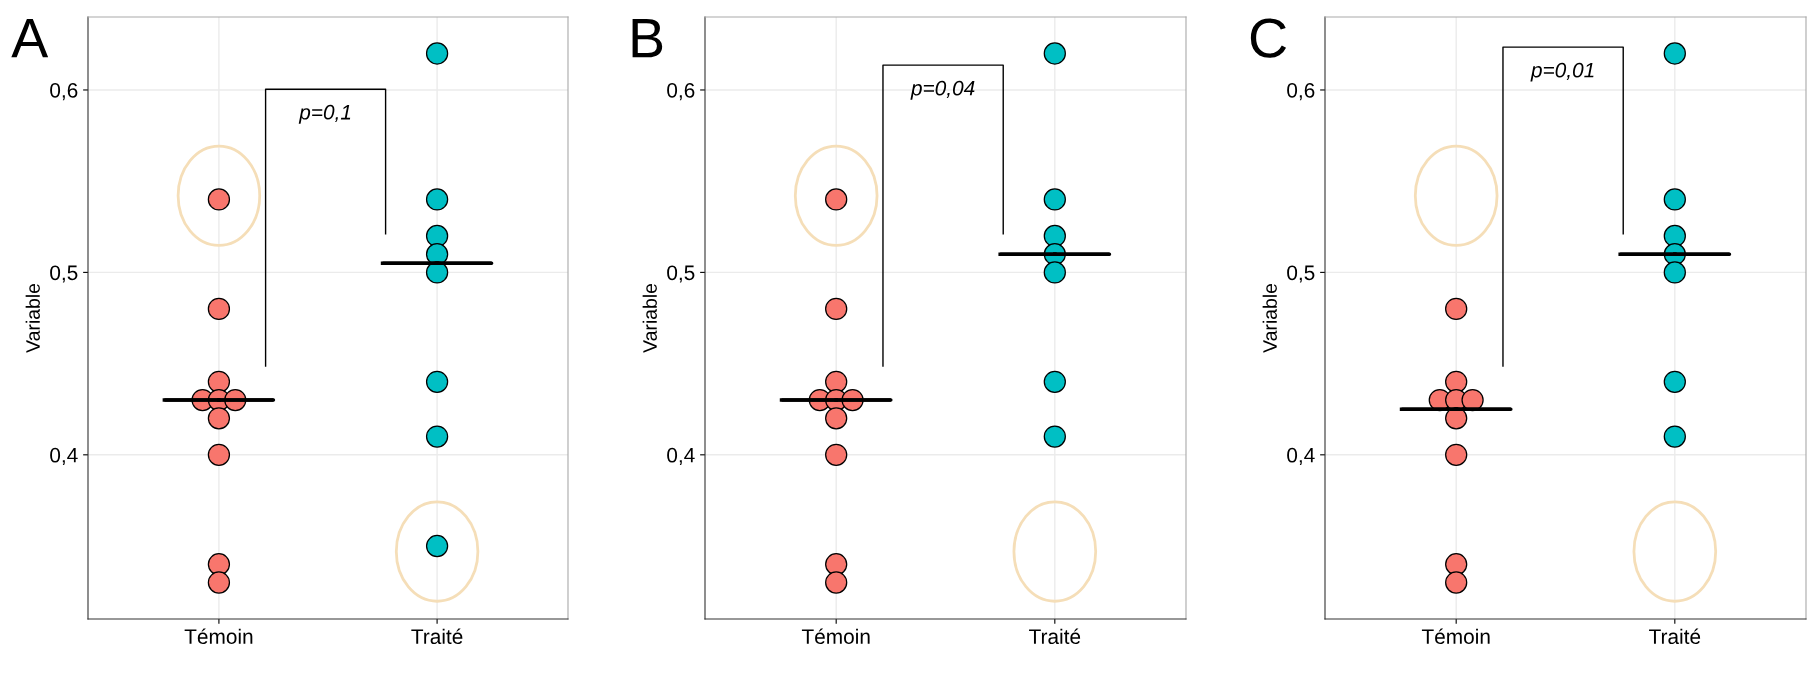  Describe the element at coordinates (1268, 38) in the screenshot. I see `chart-title: C` at that location.